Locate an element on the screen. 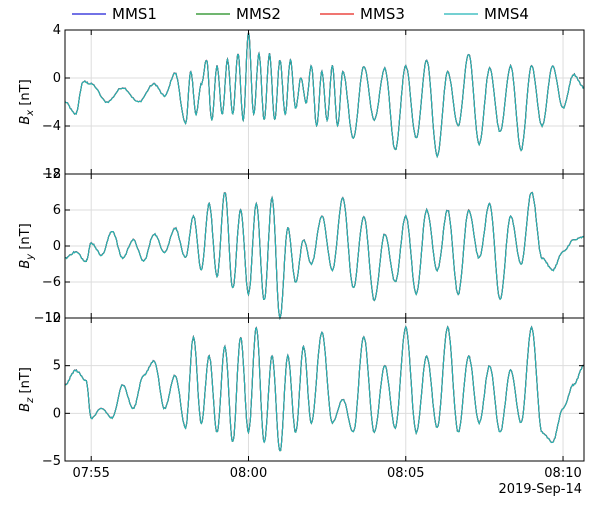 This screenshot has width=600, height=508. y-tick-label-by: 6 is located at coordinates (57, 210).